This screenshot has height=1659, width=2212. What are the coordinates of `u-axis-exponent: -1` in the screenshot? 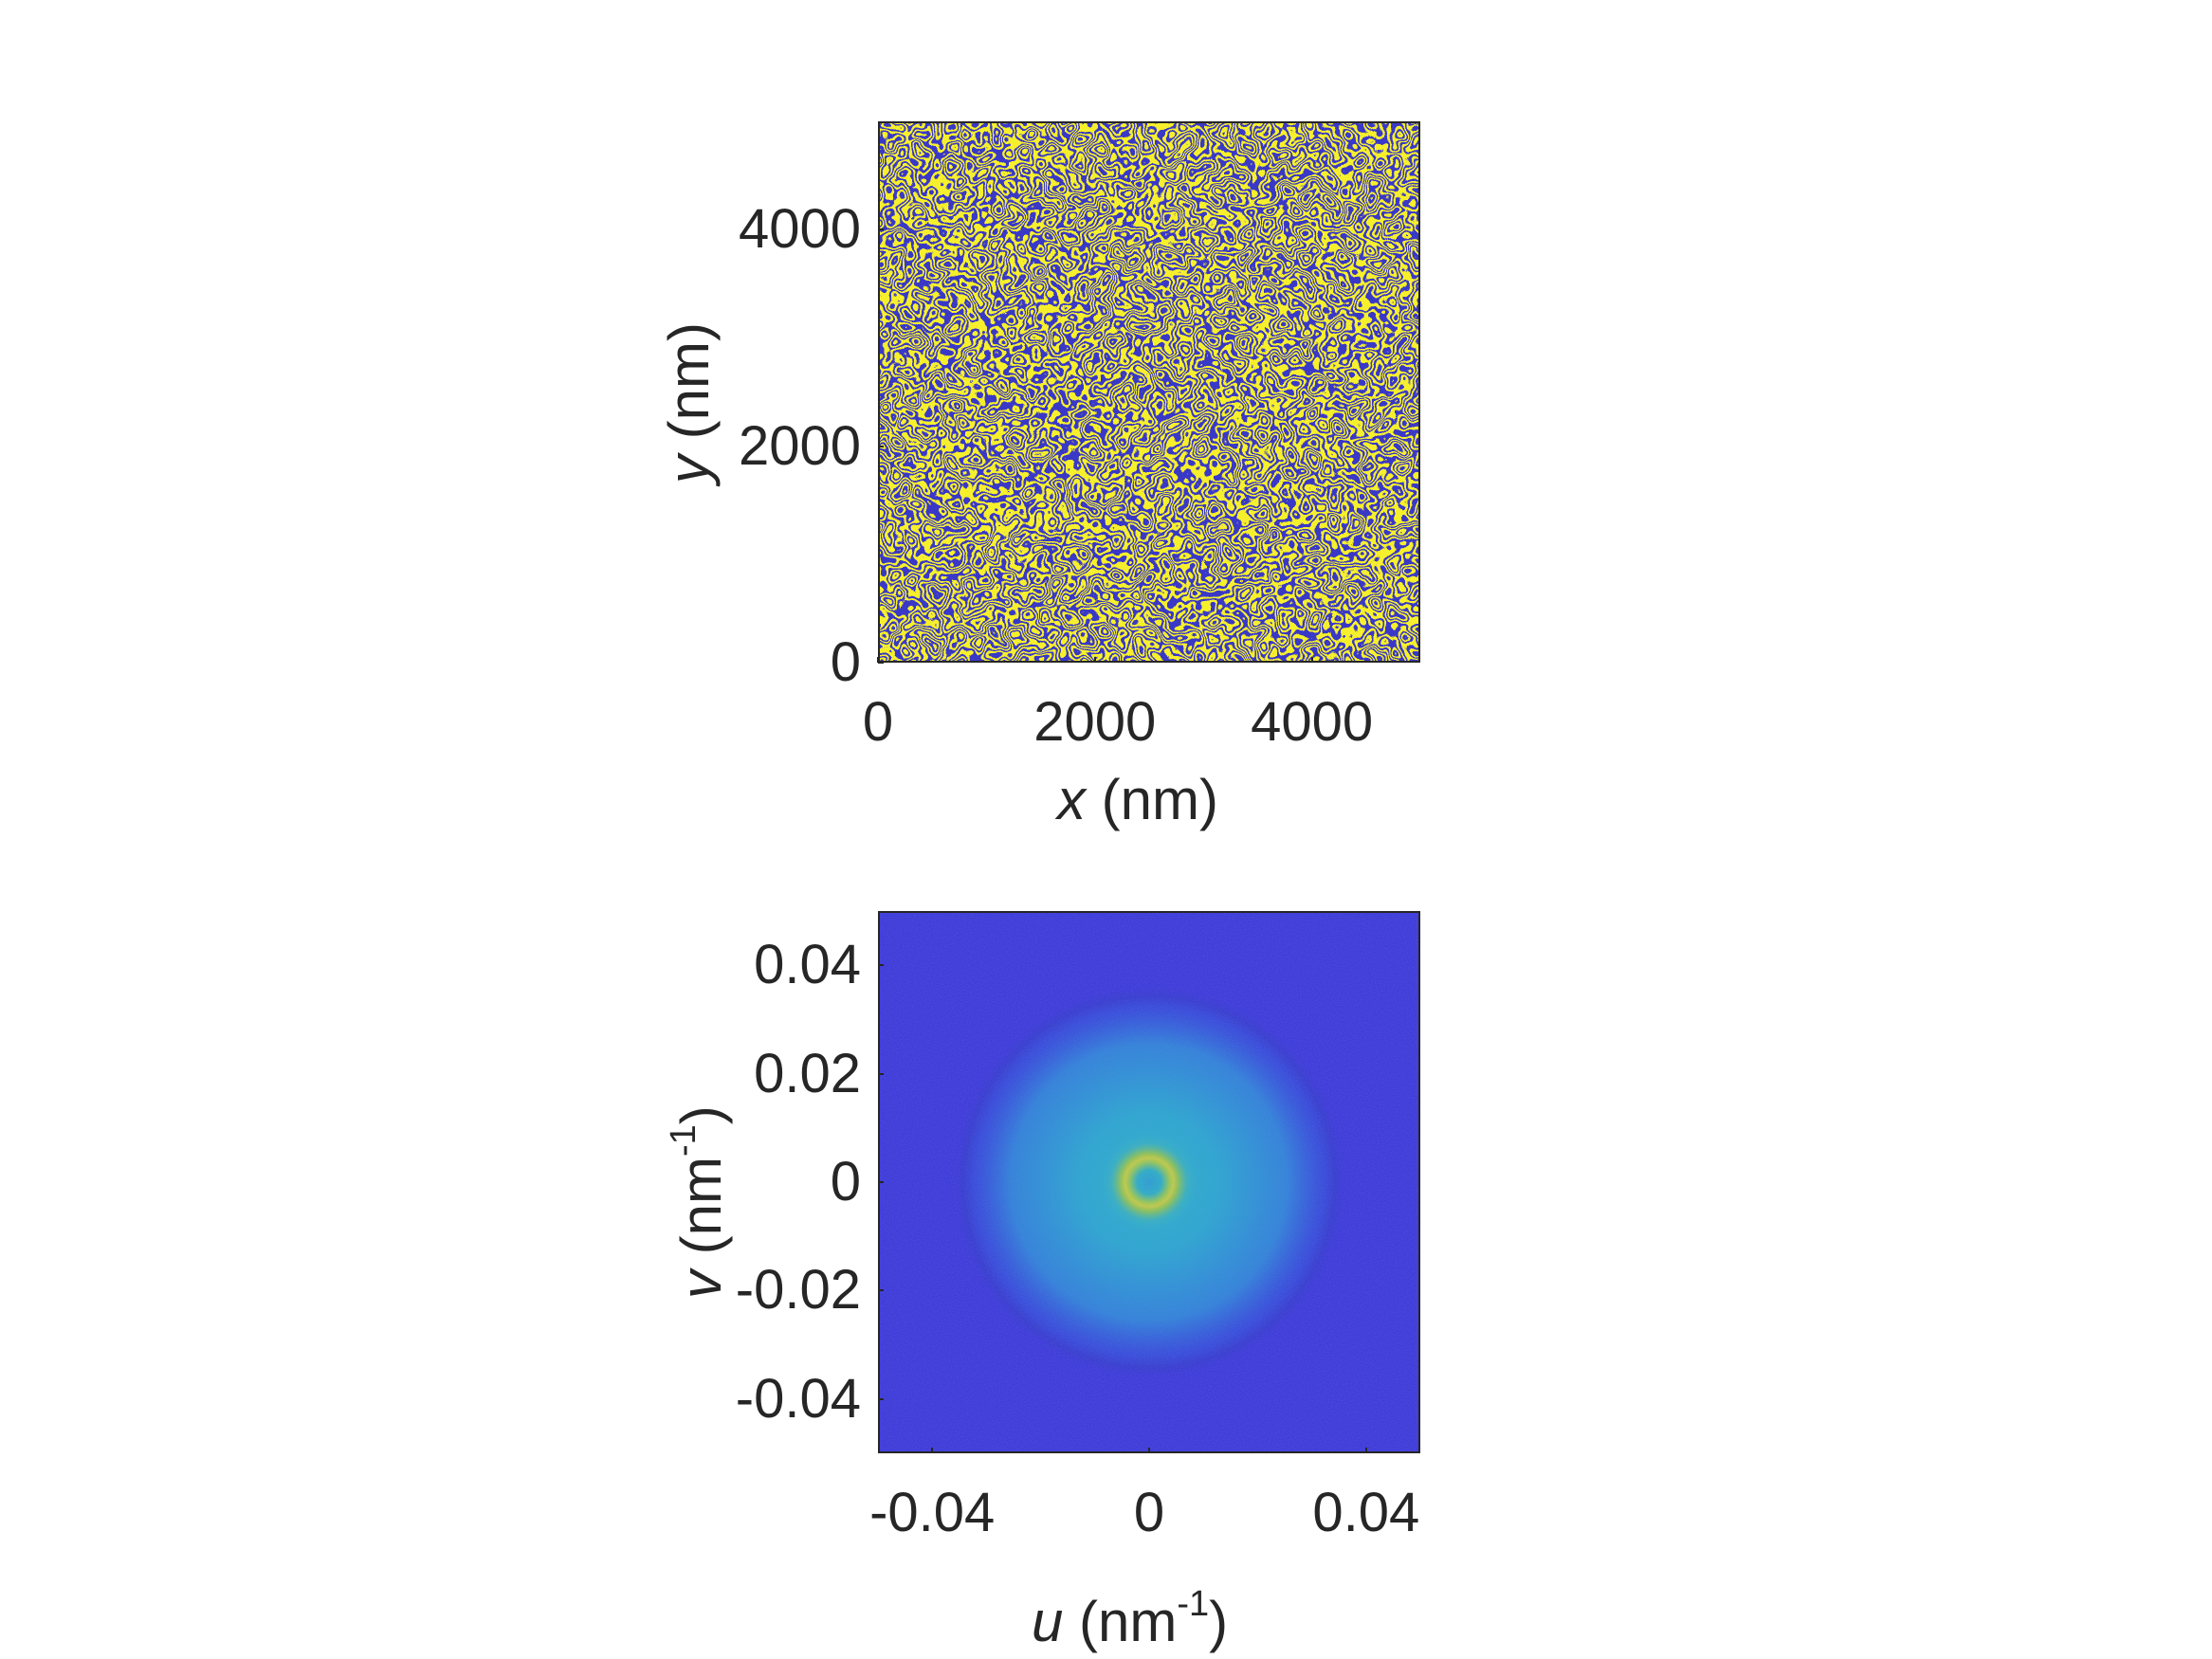 It's located at (1193, 1604).